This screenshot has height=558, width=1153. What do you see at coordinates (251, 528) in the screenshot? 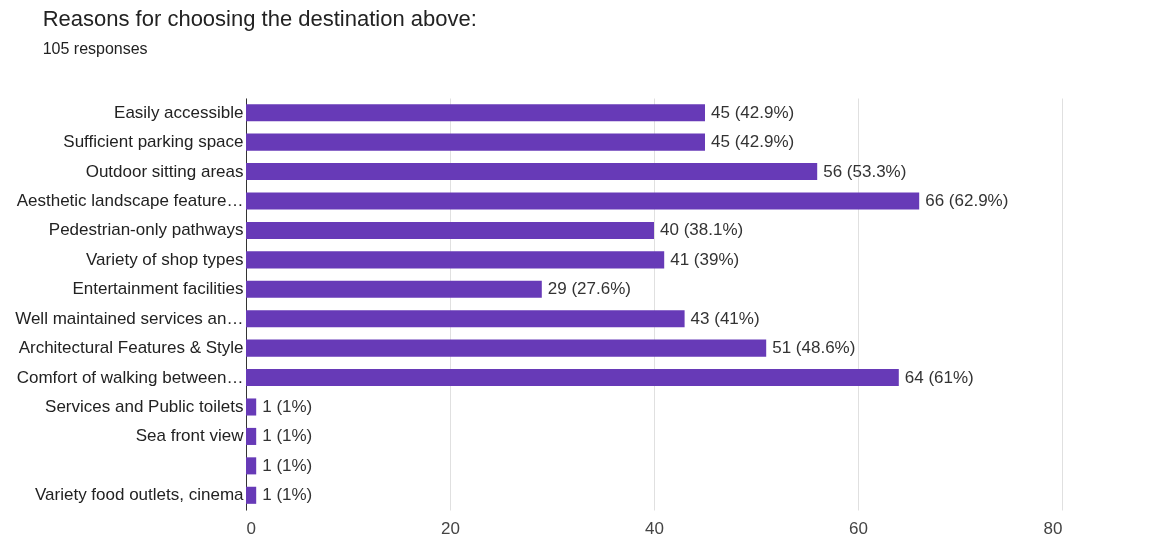
I see `x-tick-label: 0` at bounding box center [251, 528].